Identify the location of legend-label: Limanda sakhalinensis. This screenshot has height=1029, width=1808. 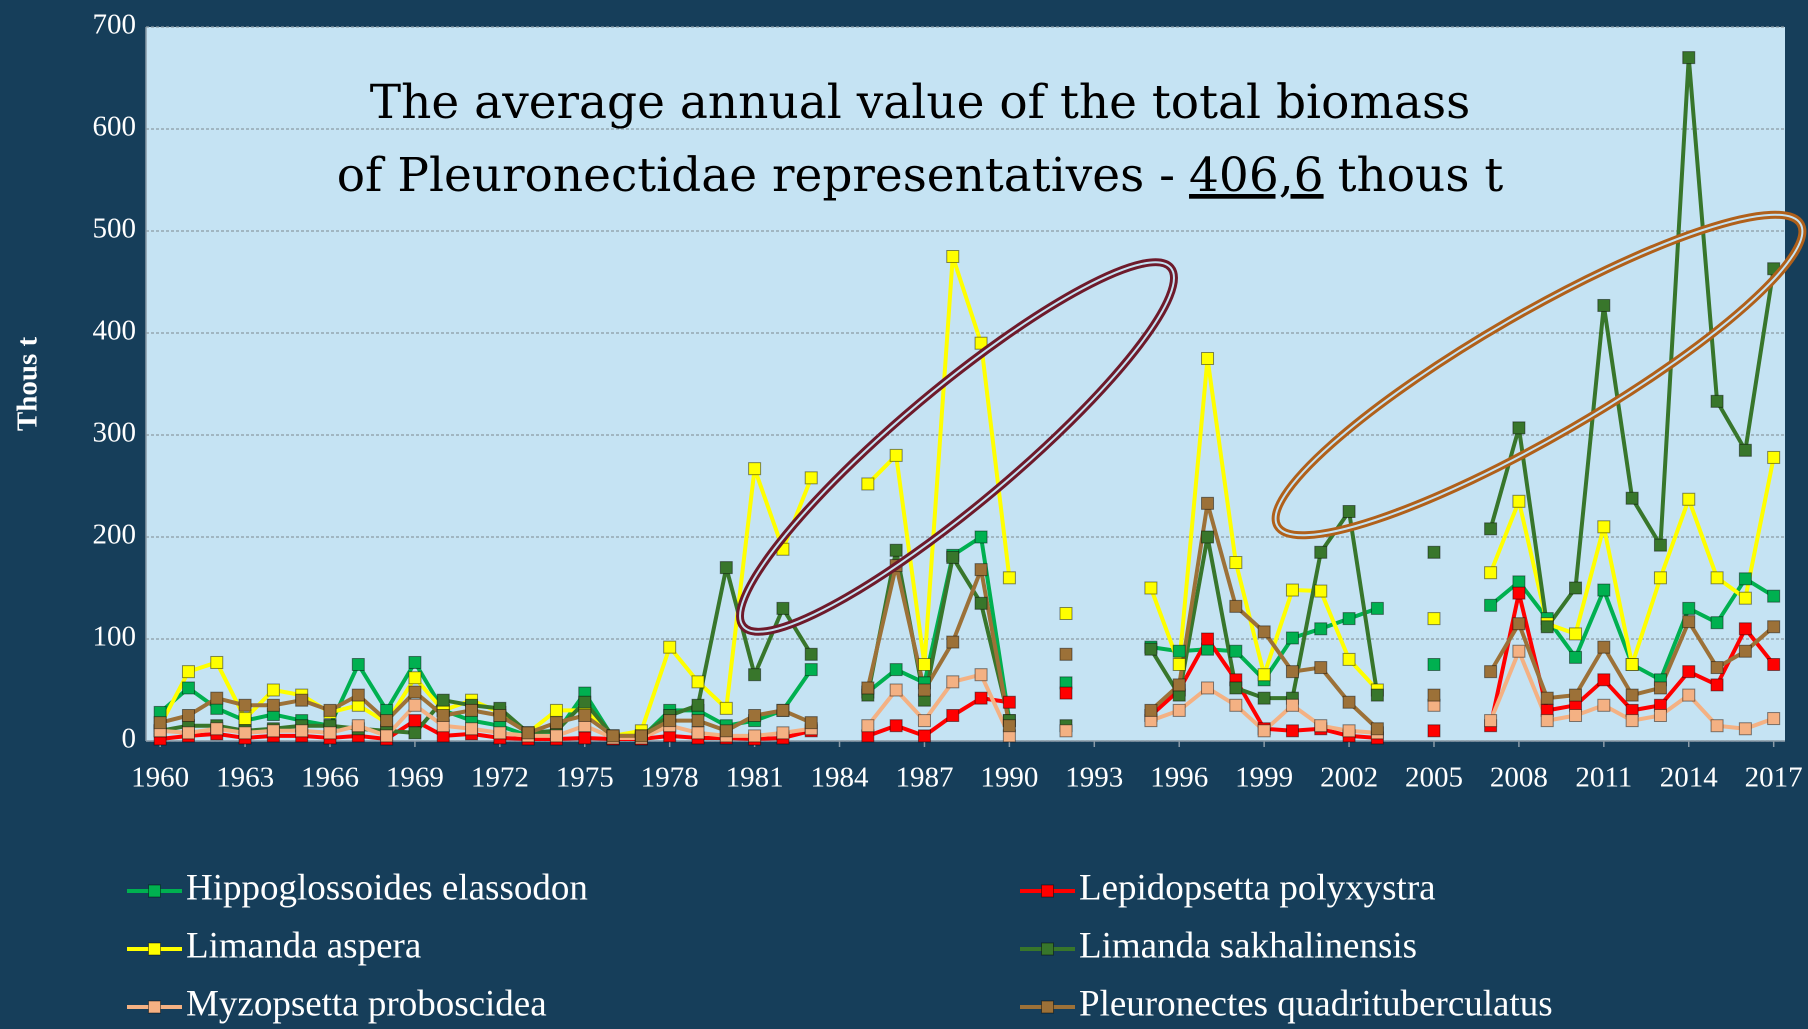
(1248, 945).